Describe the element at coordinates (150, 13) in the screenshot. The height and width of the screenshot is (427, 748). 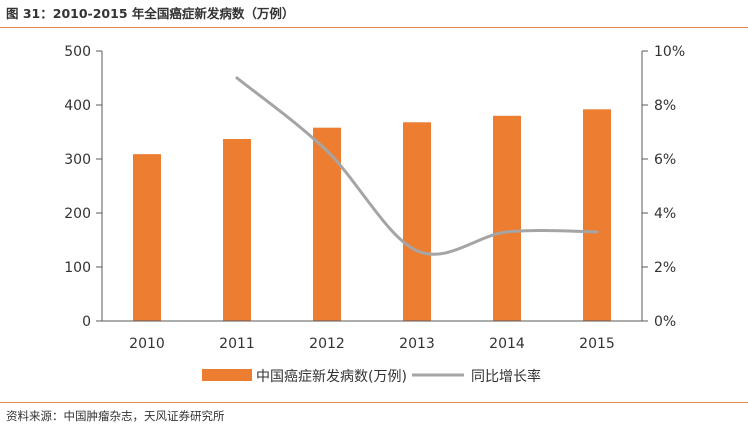
I see `figure-title: 图 31：2010-2015 年全国癌症新发病数（万例）` at that location.